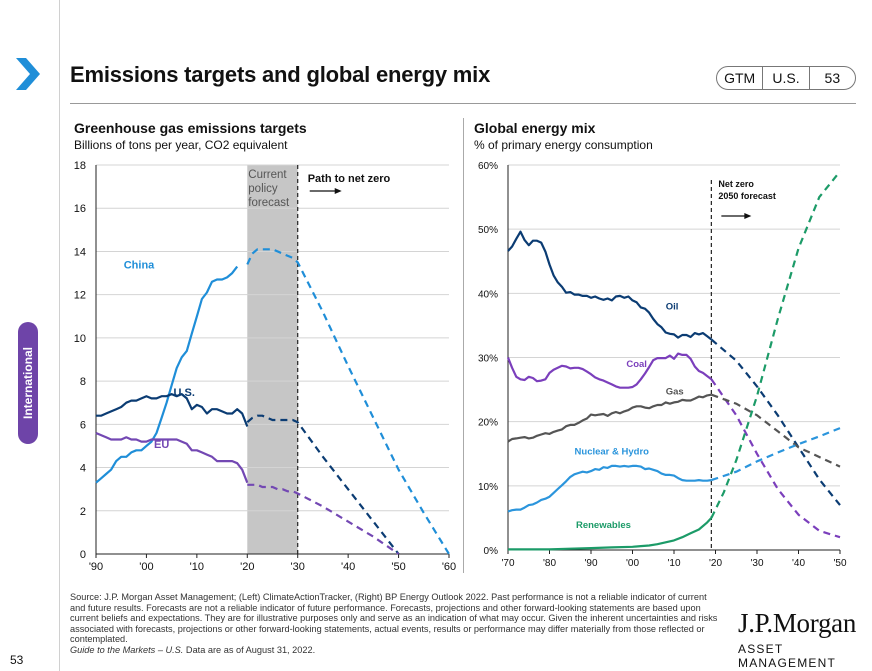 The width and height of the screenshot is (872, 671). Describe the element at coordinates (612, 451) in the screenshot. I see `series-label-nuclear-hydro: Nuclear & Hydro` at that location.